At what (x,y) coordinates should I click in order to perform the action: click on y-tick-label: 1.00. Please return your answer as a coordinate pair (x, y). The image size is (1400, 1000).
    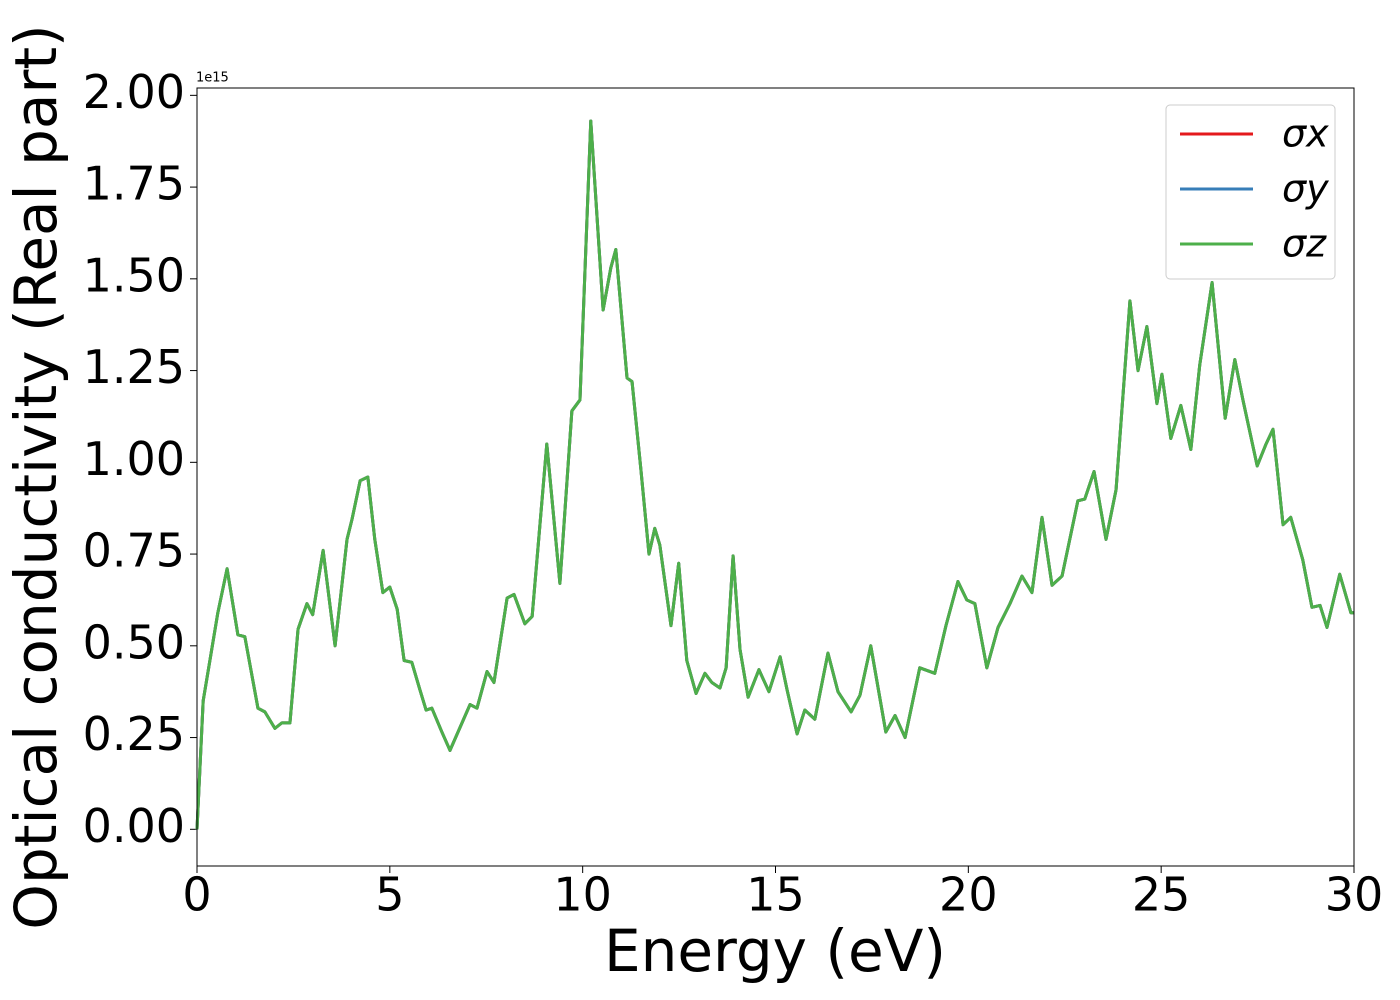
    Looking at the image, I should click on (134, 459).